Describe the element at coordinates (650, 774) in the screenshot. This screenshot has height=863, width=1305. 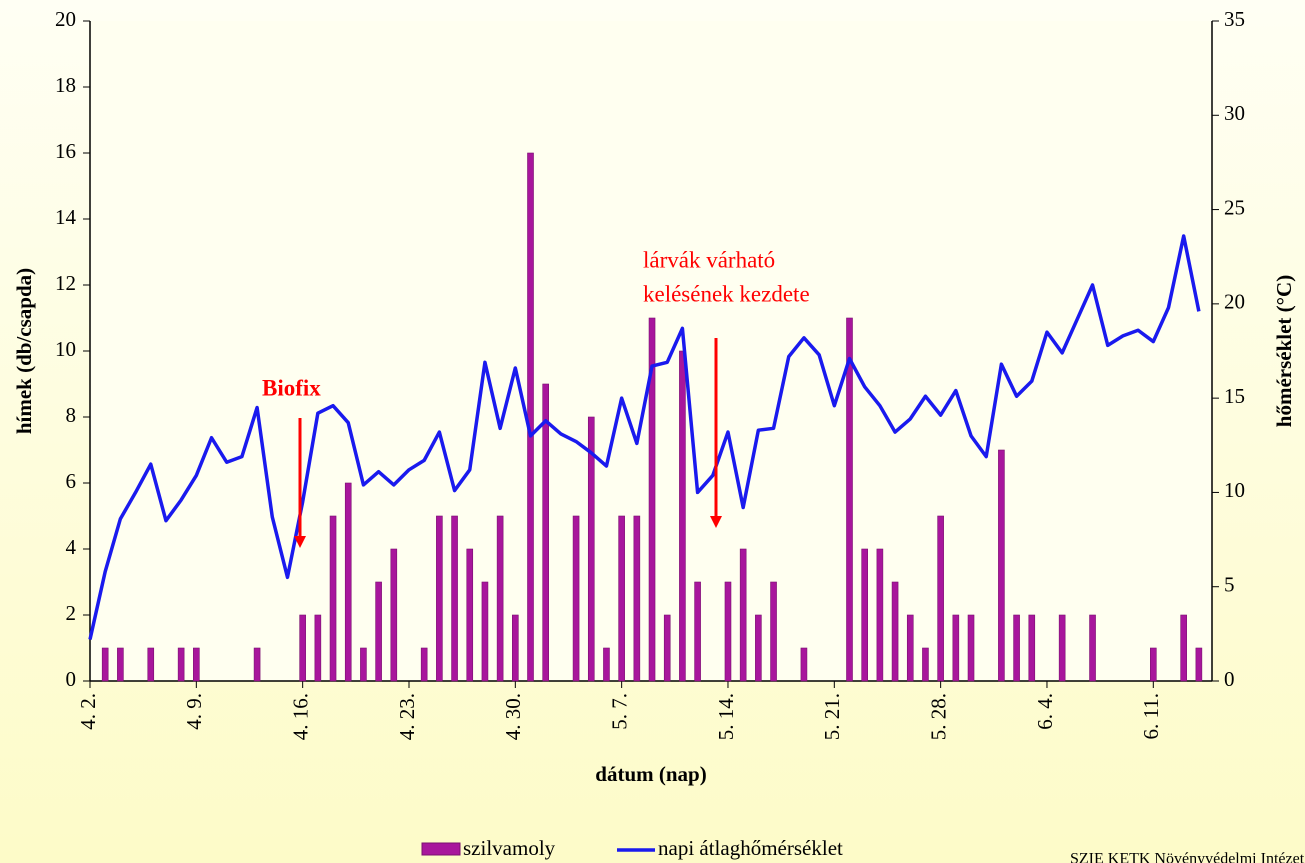
I see `x-axis-label: dátum (nap)` at that location.